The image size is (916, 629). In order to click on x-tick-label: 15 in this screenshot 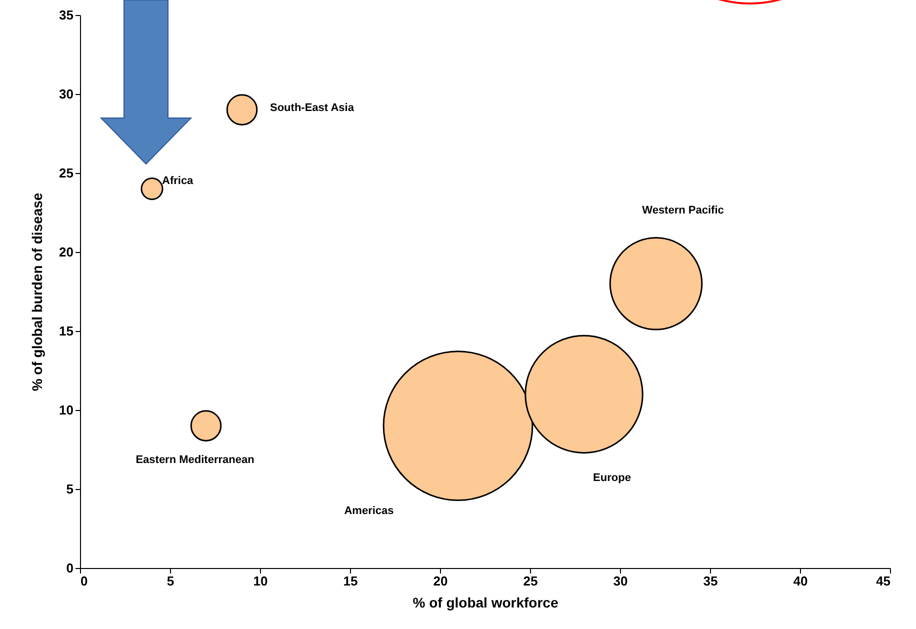, I will do `click(350, 581)`.